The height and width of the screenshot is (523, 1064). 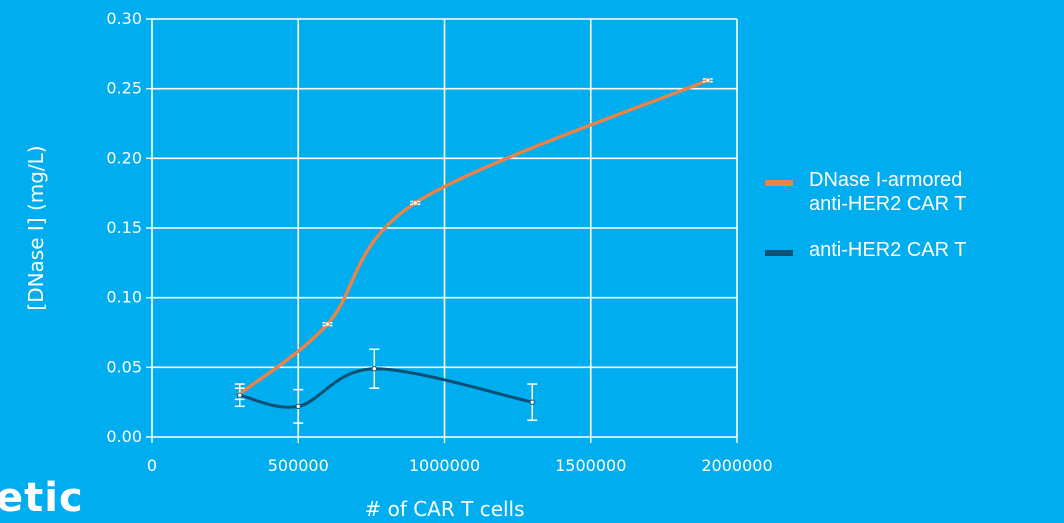 What do you see at coordinates (888, 250) in the screenshot?
I see `legend-label-line-1: anti-HER2 CAR T` at bounding box center [888, 250].